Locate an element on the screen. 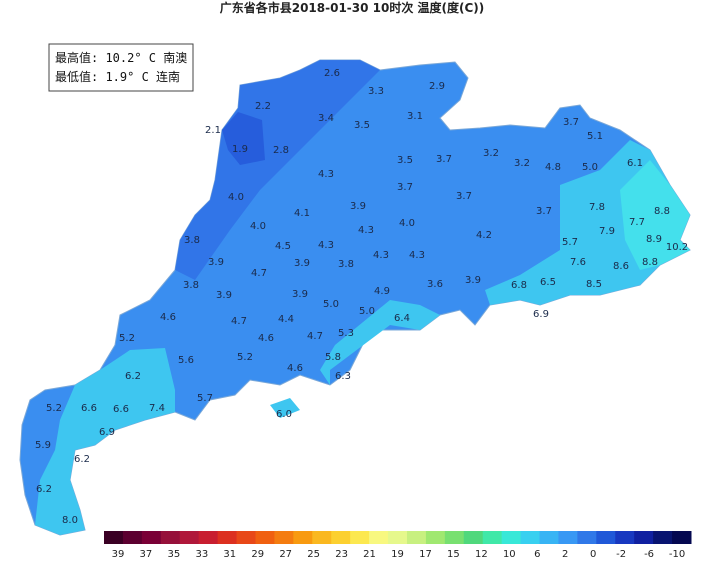  station-value: 3.4 is located at coordinates (326, 118).